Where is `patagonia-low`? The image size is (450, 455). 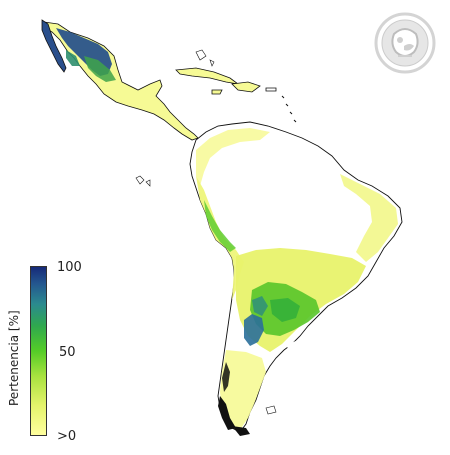
patagonia-low is located at coordinates (243, 390).